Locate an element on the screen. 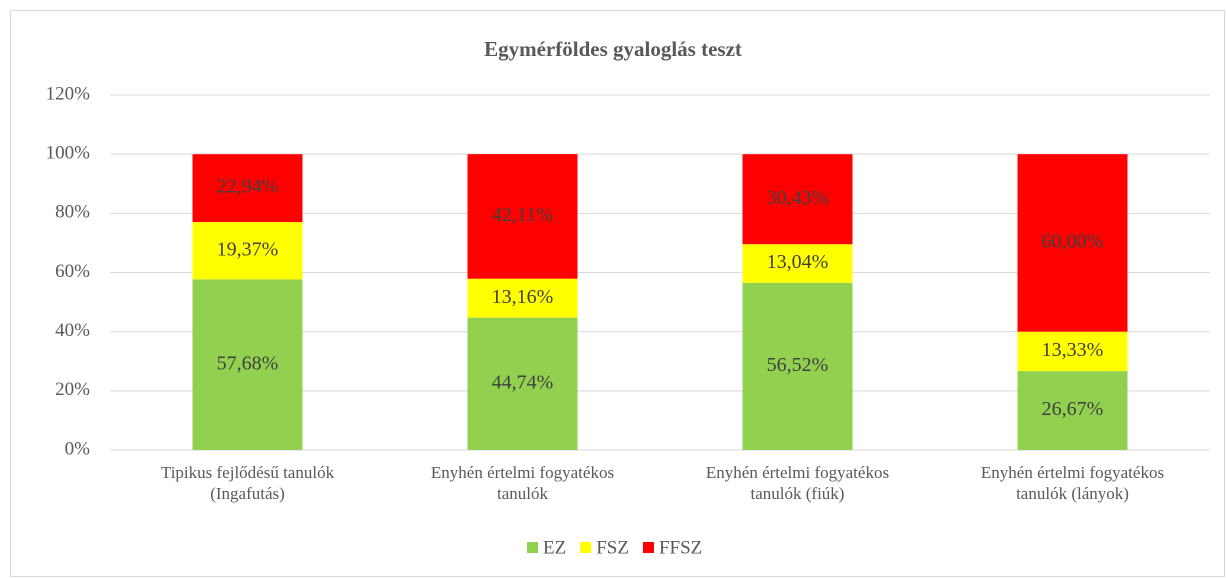 This screenshot has height=578, width=1226. data-label: 57,68% is located at coordinates (248, 363).